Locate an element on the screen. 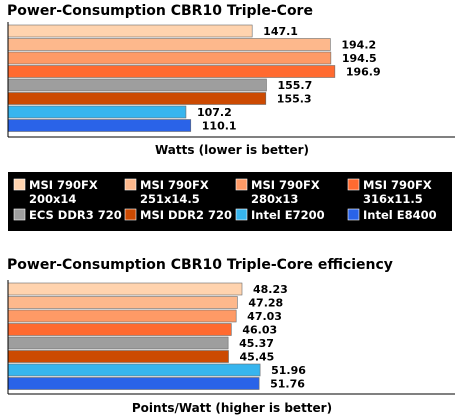 The width and height of the screenshot is (460, 420). bar-value-label: 45.45 is located at coordinates (257, 357).